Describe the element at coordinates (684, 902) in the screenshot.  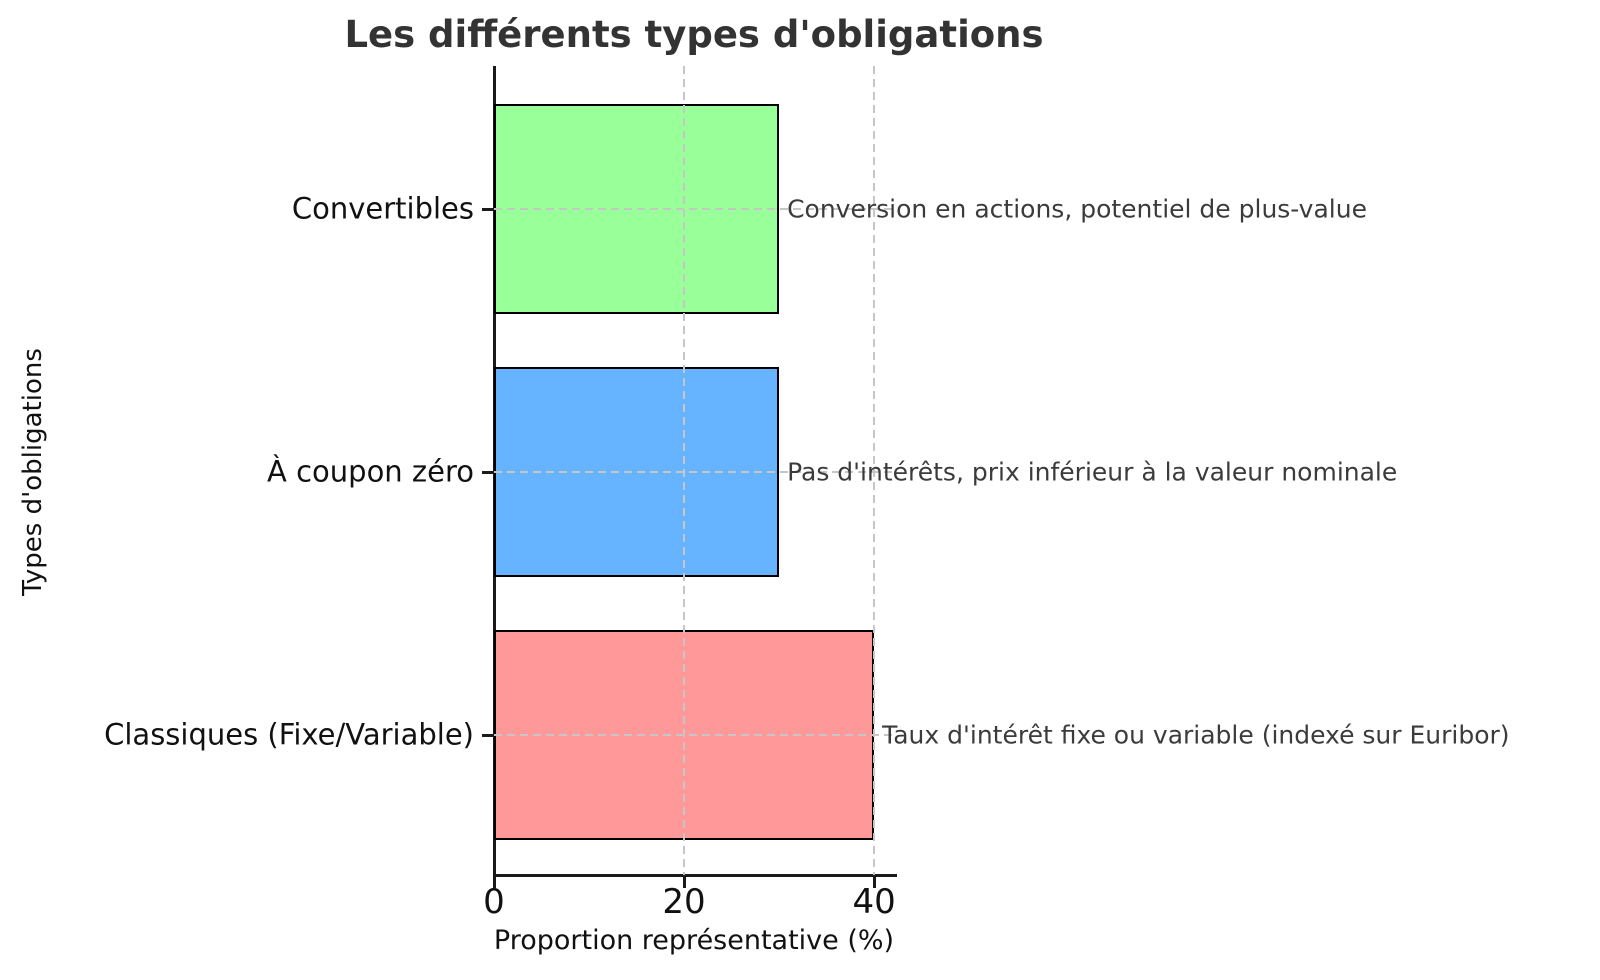
I see `x-tick-label: 20` at that location.